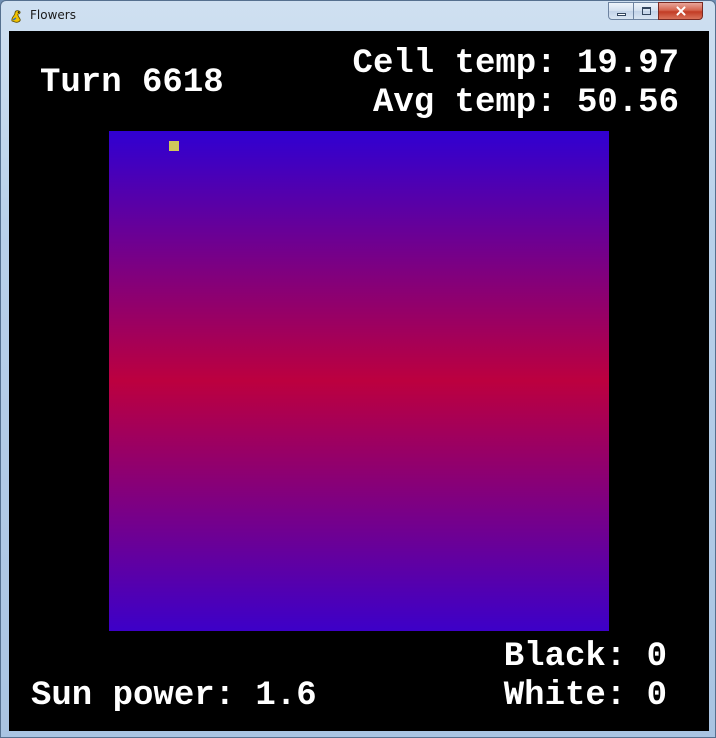  What do you see at coordinates (646, 11) in the screenshot?
I see `maximize-button` at bounding box center [646, 11].